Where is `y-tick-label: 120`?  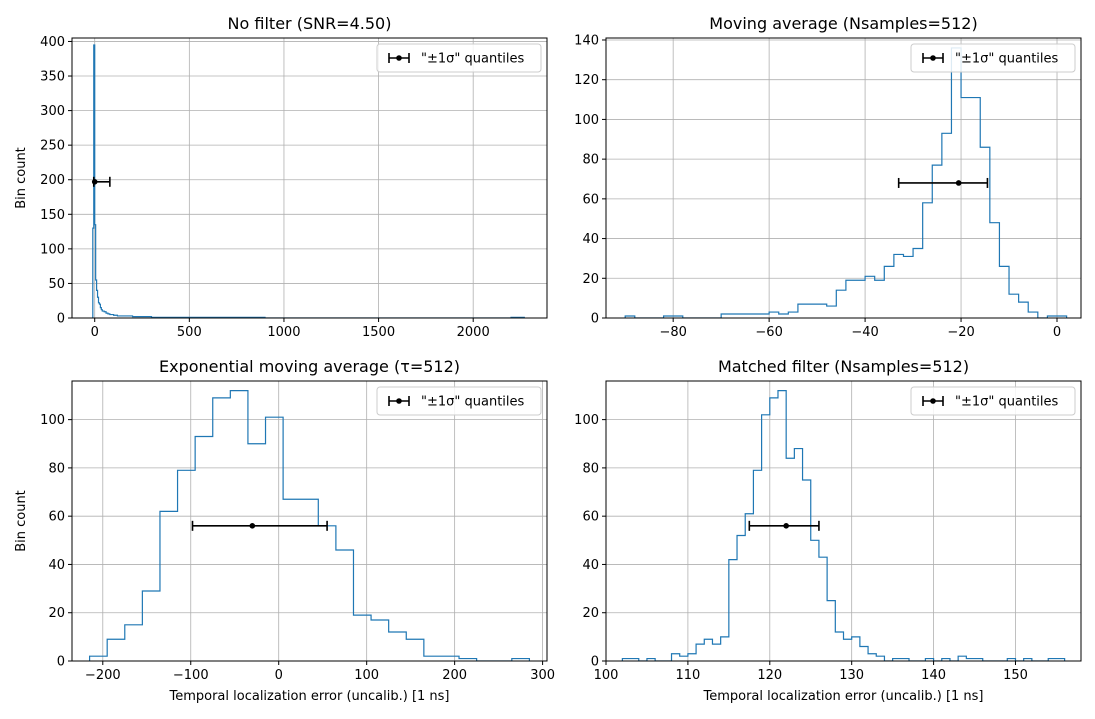 y-tick-label: 120 is located at coordinates (586, 80).